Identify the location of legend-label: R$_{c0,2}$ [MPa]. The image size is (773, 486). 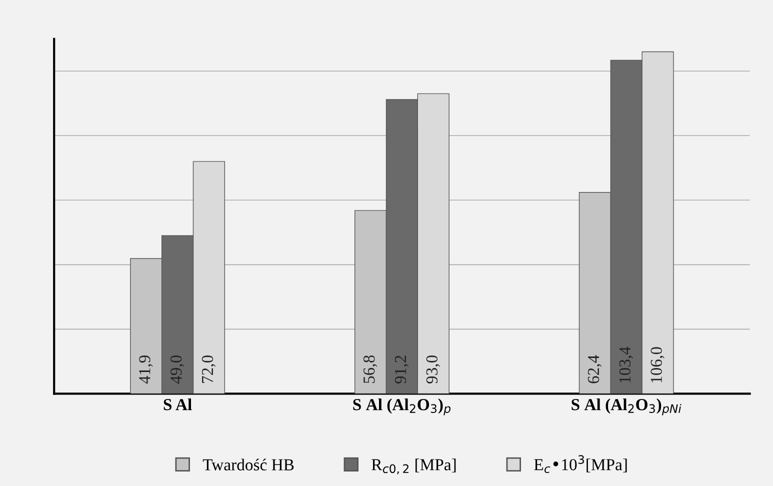
(414, 466).